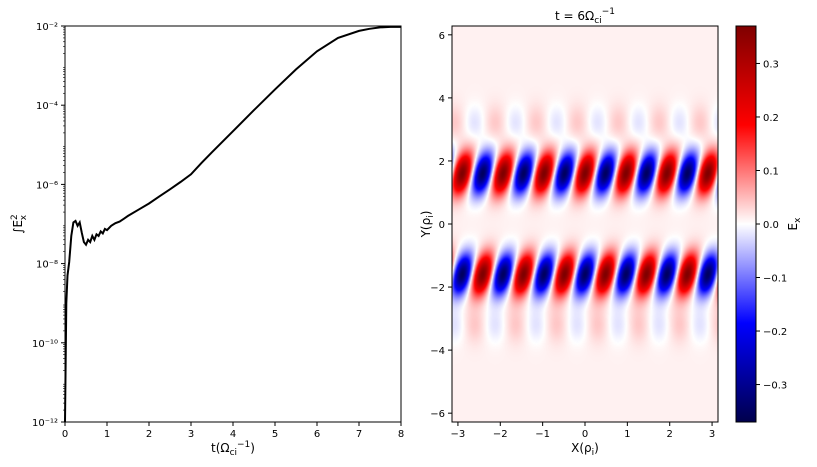 This screenshot has width=817, height=467. Describe the element at coordinates (442, 162) in the screenshot. I see `heatmap-y-tick-label: 2` at that location.